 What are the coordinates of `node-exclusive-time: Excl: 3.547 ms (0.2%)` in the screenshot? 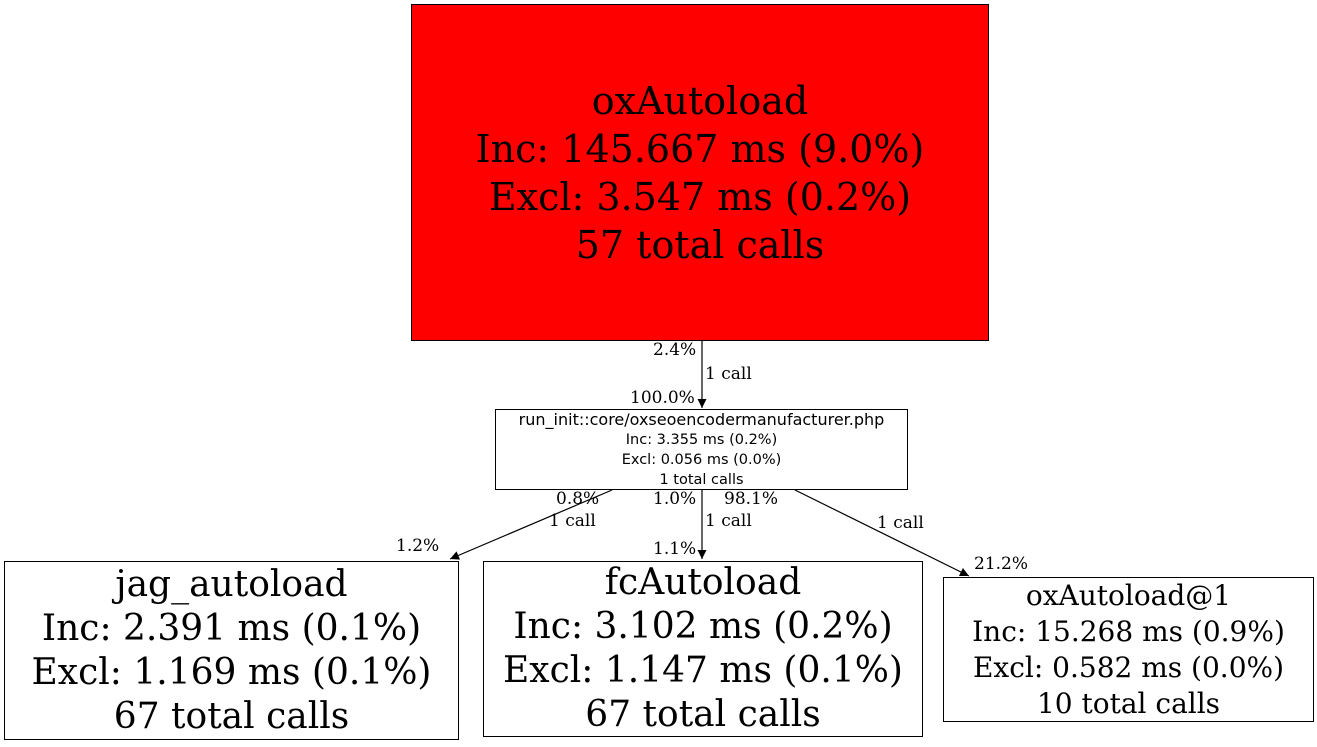 It's located at (700, 196).